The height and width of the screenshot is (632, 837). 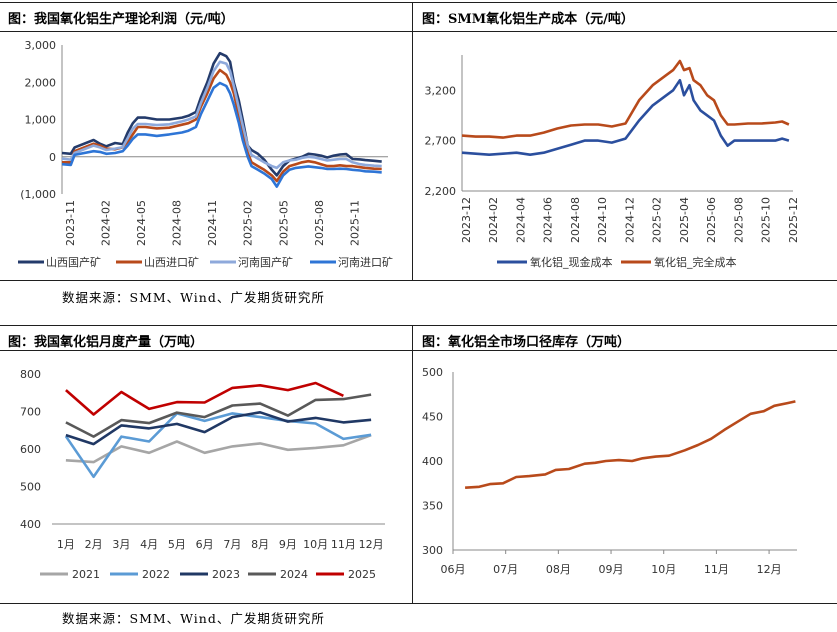 I want to click on profit-x-tick-label: 2024-02, so click(x=105, y=223).